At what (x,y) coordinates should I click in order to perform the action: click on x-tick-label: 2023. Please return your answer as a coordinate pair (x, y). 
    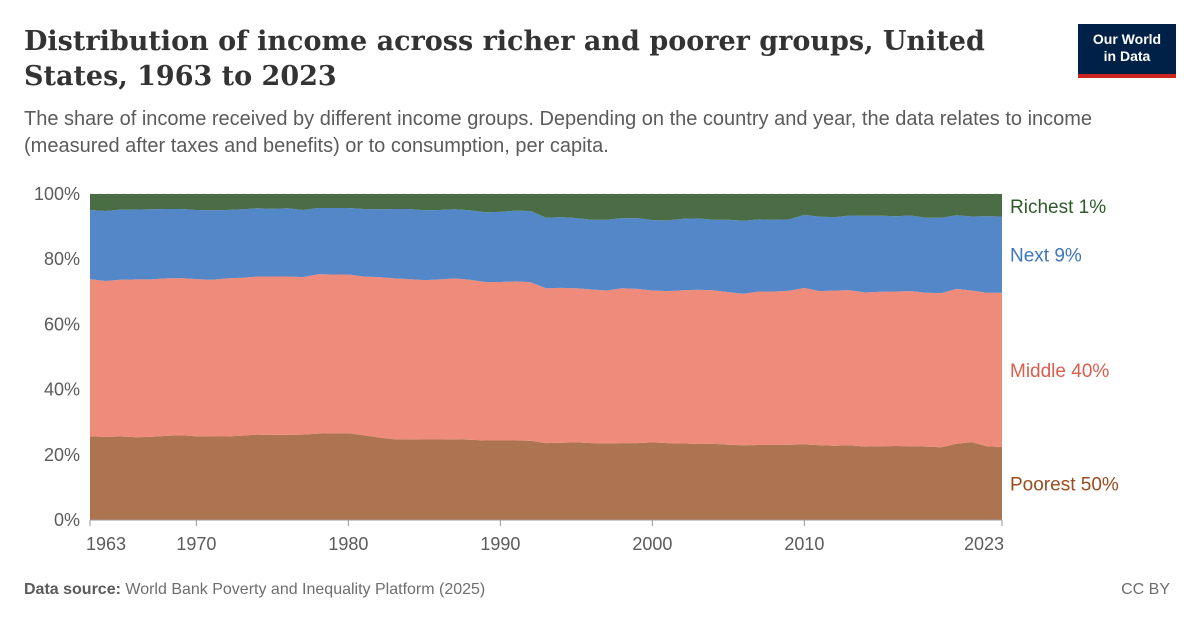
    Looking at the image, I should click on (984, 544).